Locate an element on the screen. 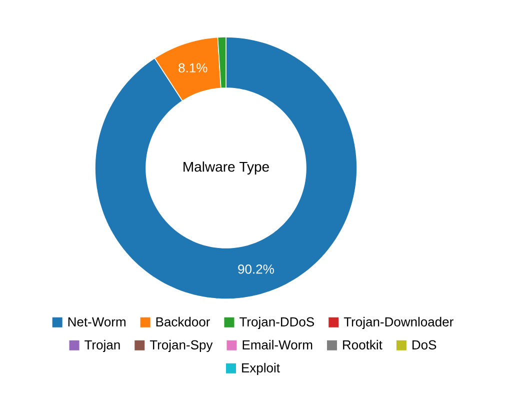  legend-label: Exploit is located at coordinates (261, 369).